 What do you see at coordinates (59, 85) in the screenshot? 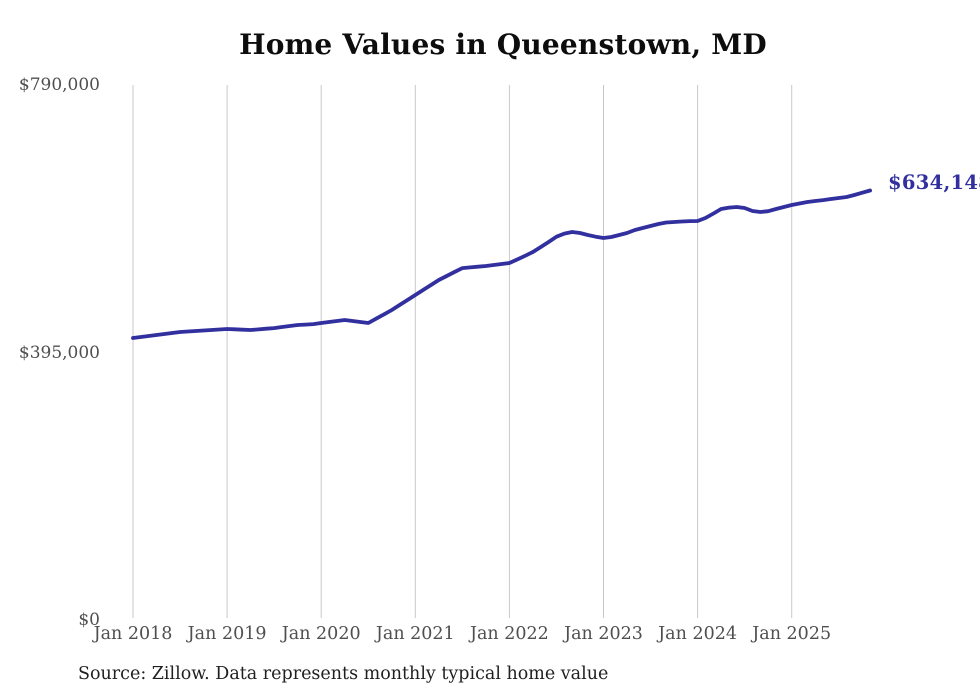
I see `y-axis-label: $790,000` at bounding box center [59, 85].